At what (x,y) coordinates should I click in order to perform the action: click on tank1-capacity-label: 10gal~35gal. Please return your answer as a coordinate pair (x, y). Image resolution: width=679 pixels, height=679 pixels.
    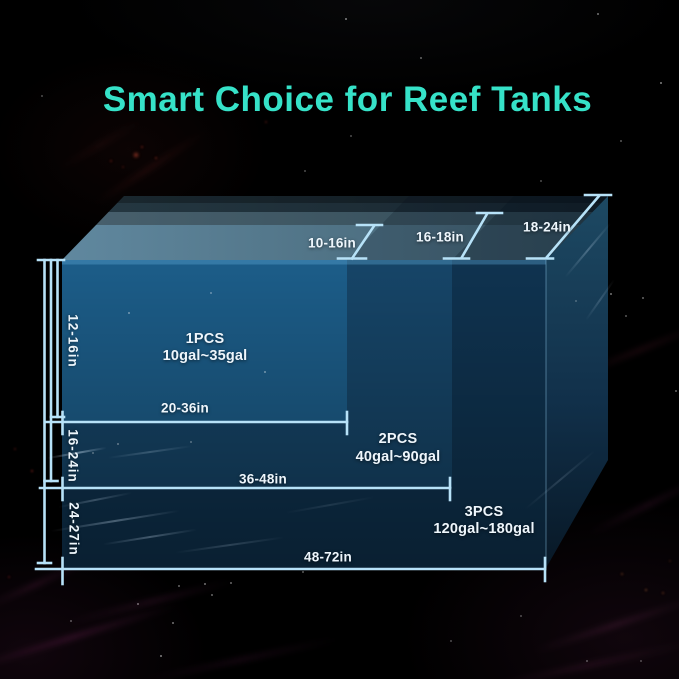
    Looking at the image, I should click on (205, 356).